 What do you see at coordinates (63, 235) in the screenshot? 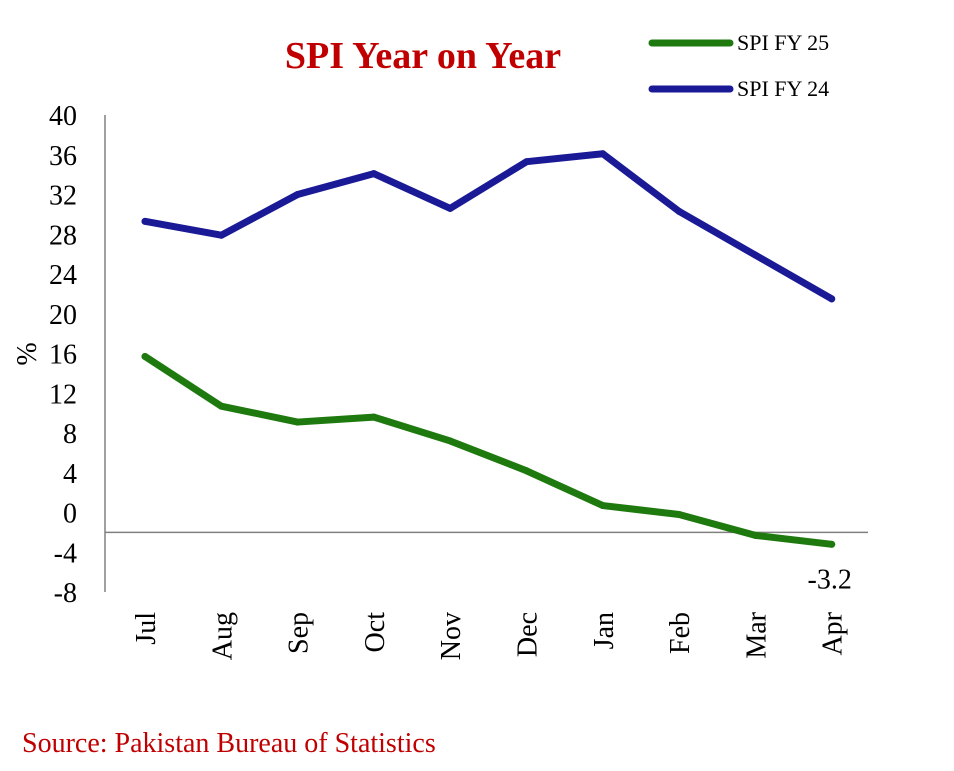
I see `y-tick-label: 28` at bounding box center [63, 235].